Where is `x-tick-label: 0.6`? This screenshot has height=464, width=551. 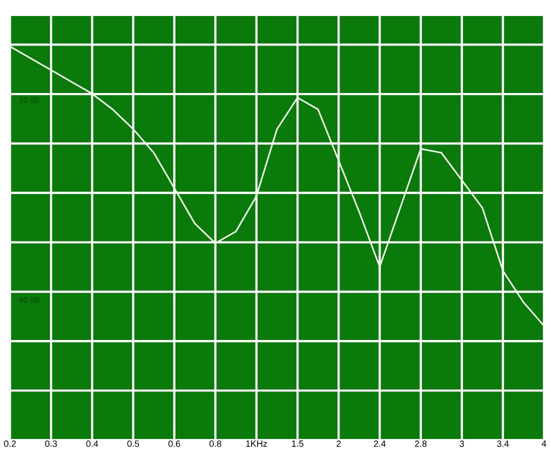
x-tick-label: 0.6 is located at coordinates (174, 443).